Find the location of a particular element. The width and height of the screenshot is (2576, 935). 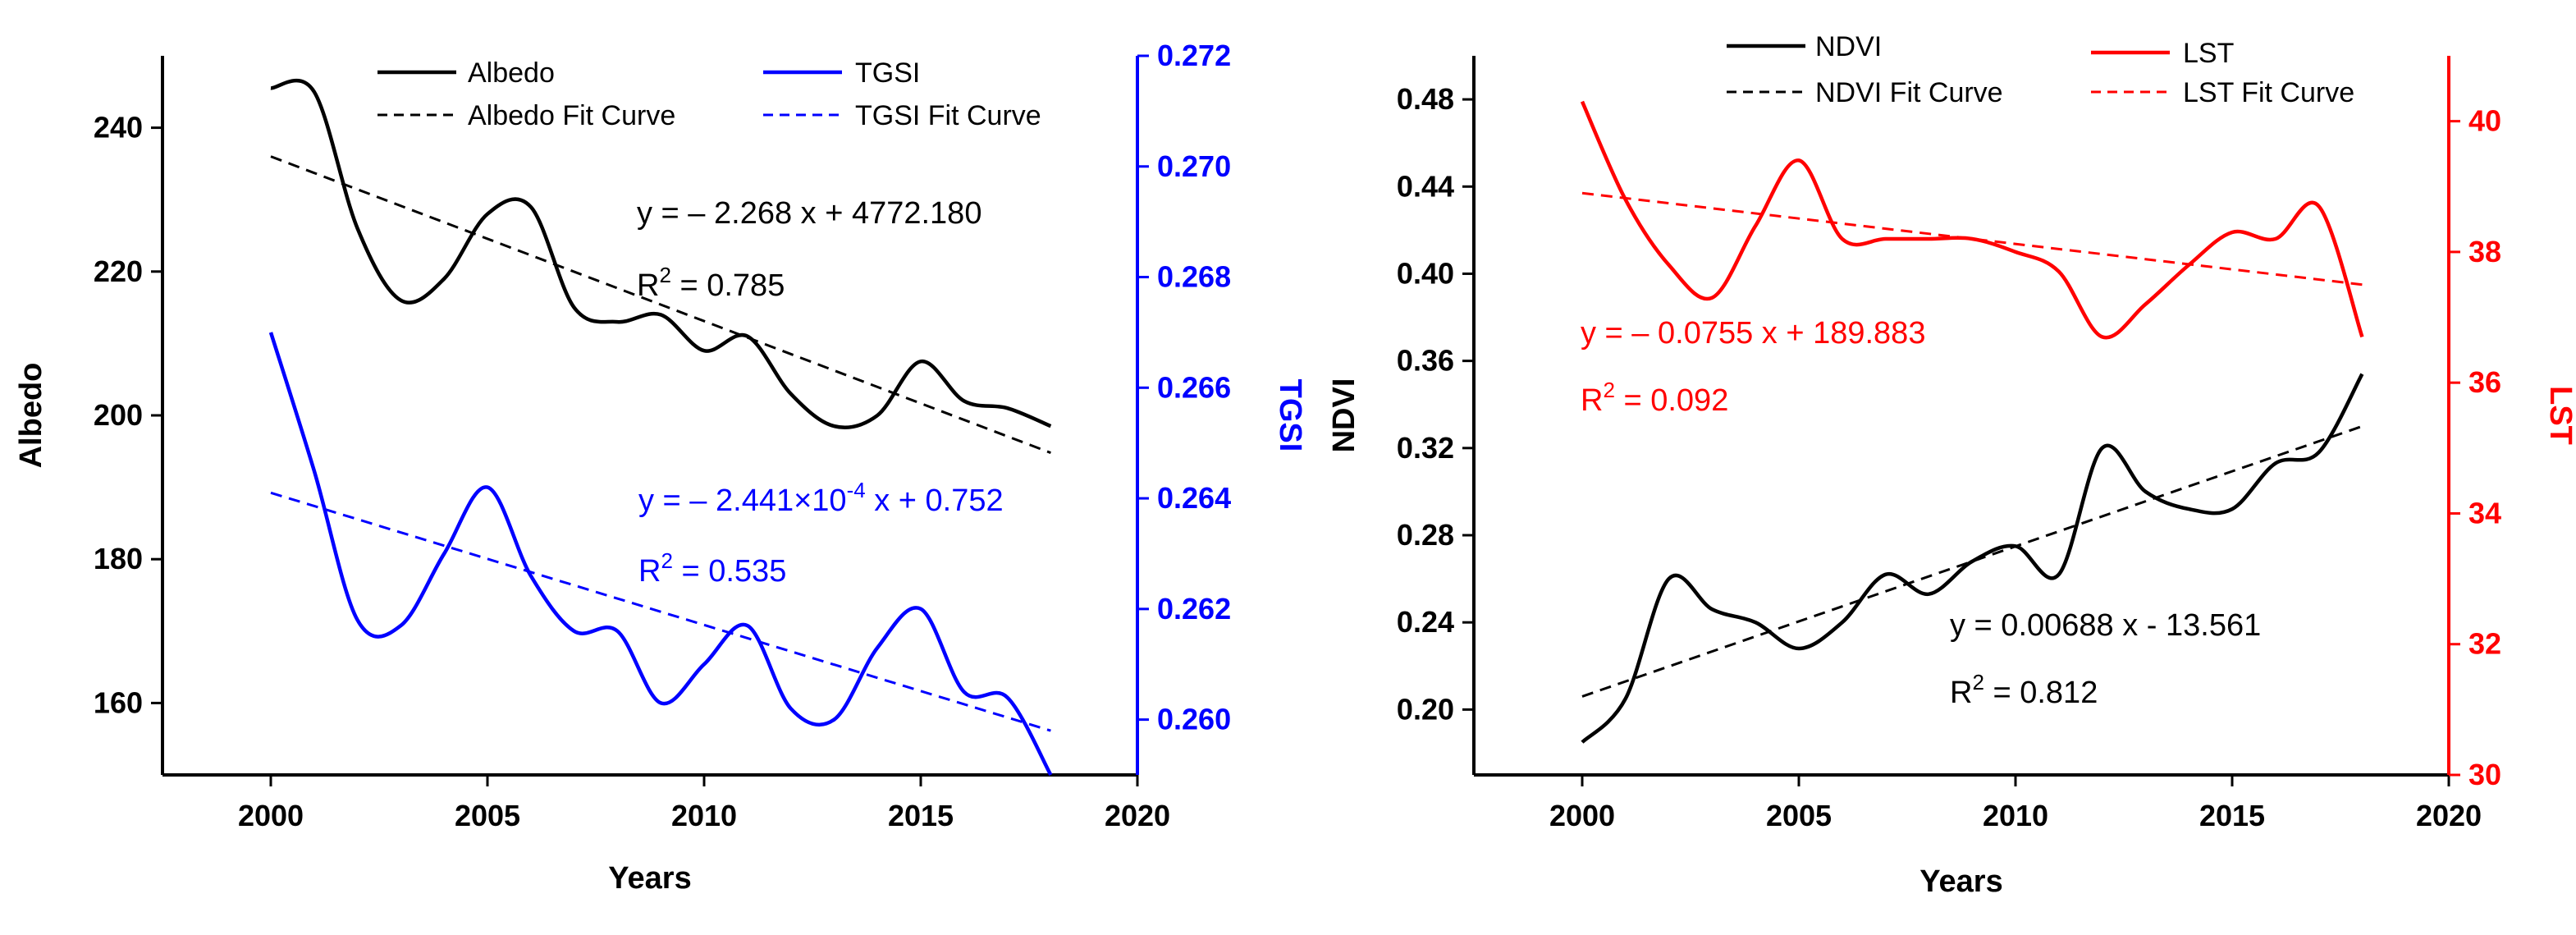

y-tick-label: 0.48 is located at coordinates (1425, 99).